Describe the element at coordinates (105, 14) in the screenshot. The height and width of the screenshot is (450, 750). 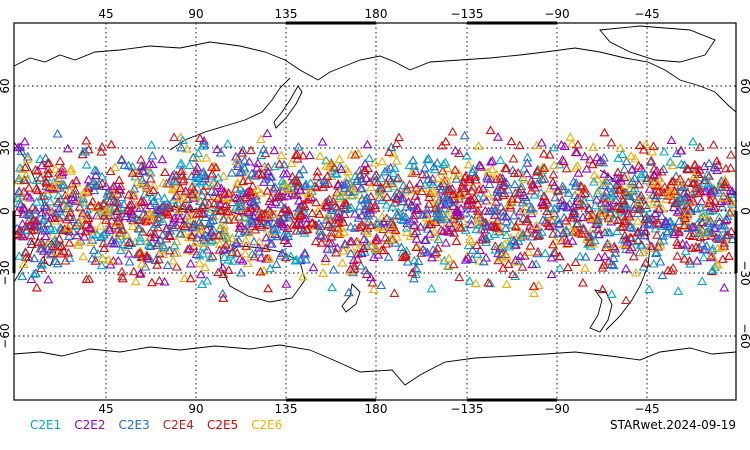
I see `lon-tick-top: 45` at that location.